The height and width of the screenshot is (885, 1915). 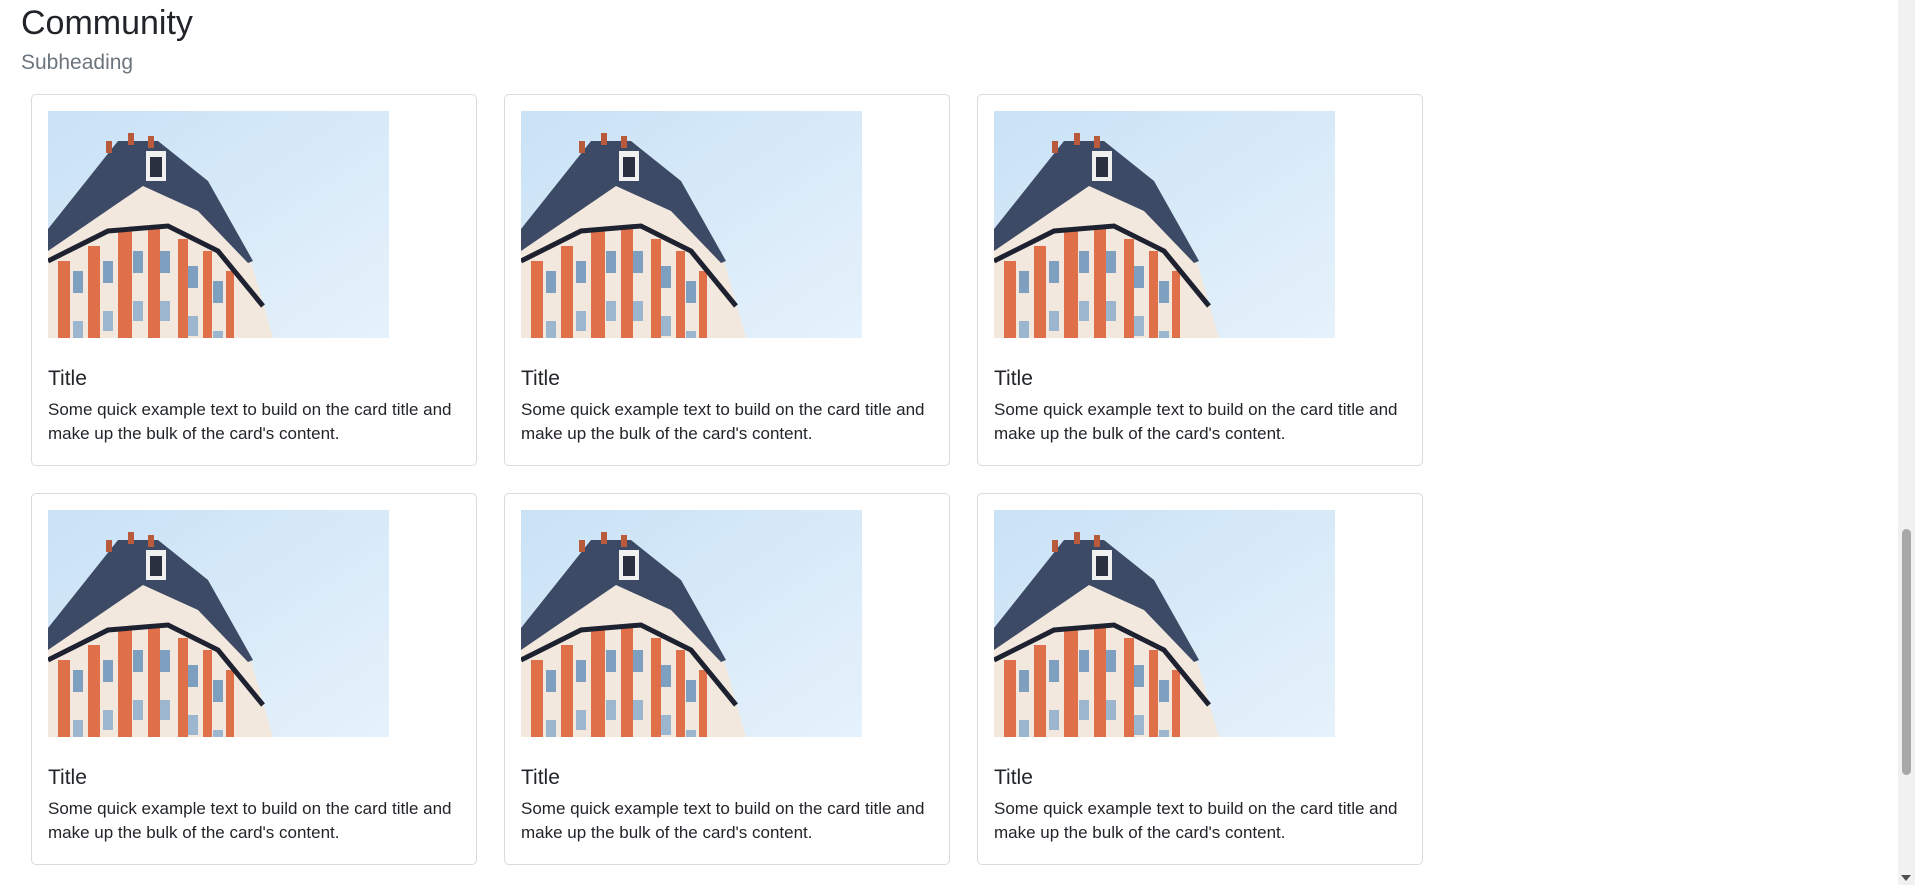 What do you see at coordinates (1906, 878) in the screenshot?
I see `scroll-down-arrow-icon` at bounding box center [1906, 878].